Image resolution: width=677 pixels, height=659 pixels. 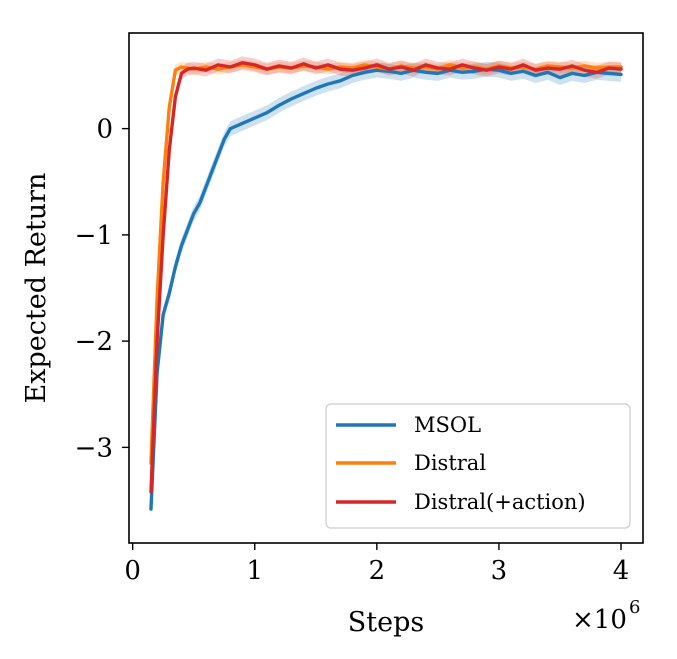 What do you see at coordinates (377, 571) in the screenshot?
I see `x-tick-label: 2` at bounding box center [377, 571].